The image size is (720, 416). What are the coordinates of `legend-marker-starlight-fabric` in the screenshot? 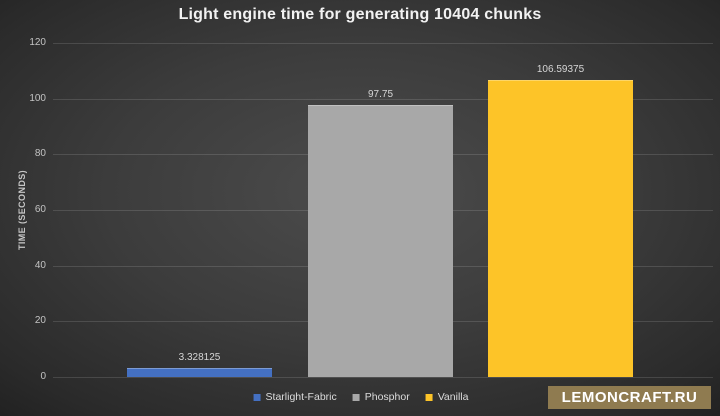 It's located at (257, 397).